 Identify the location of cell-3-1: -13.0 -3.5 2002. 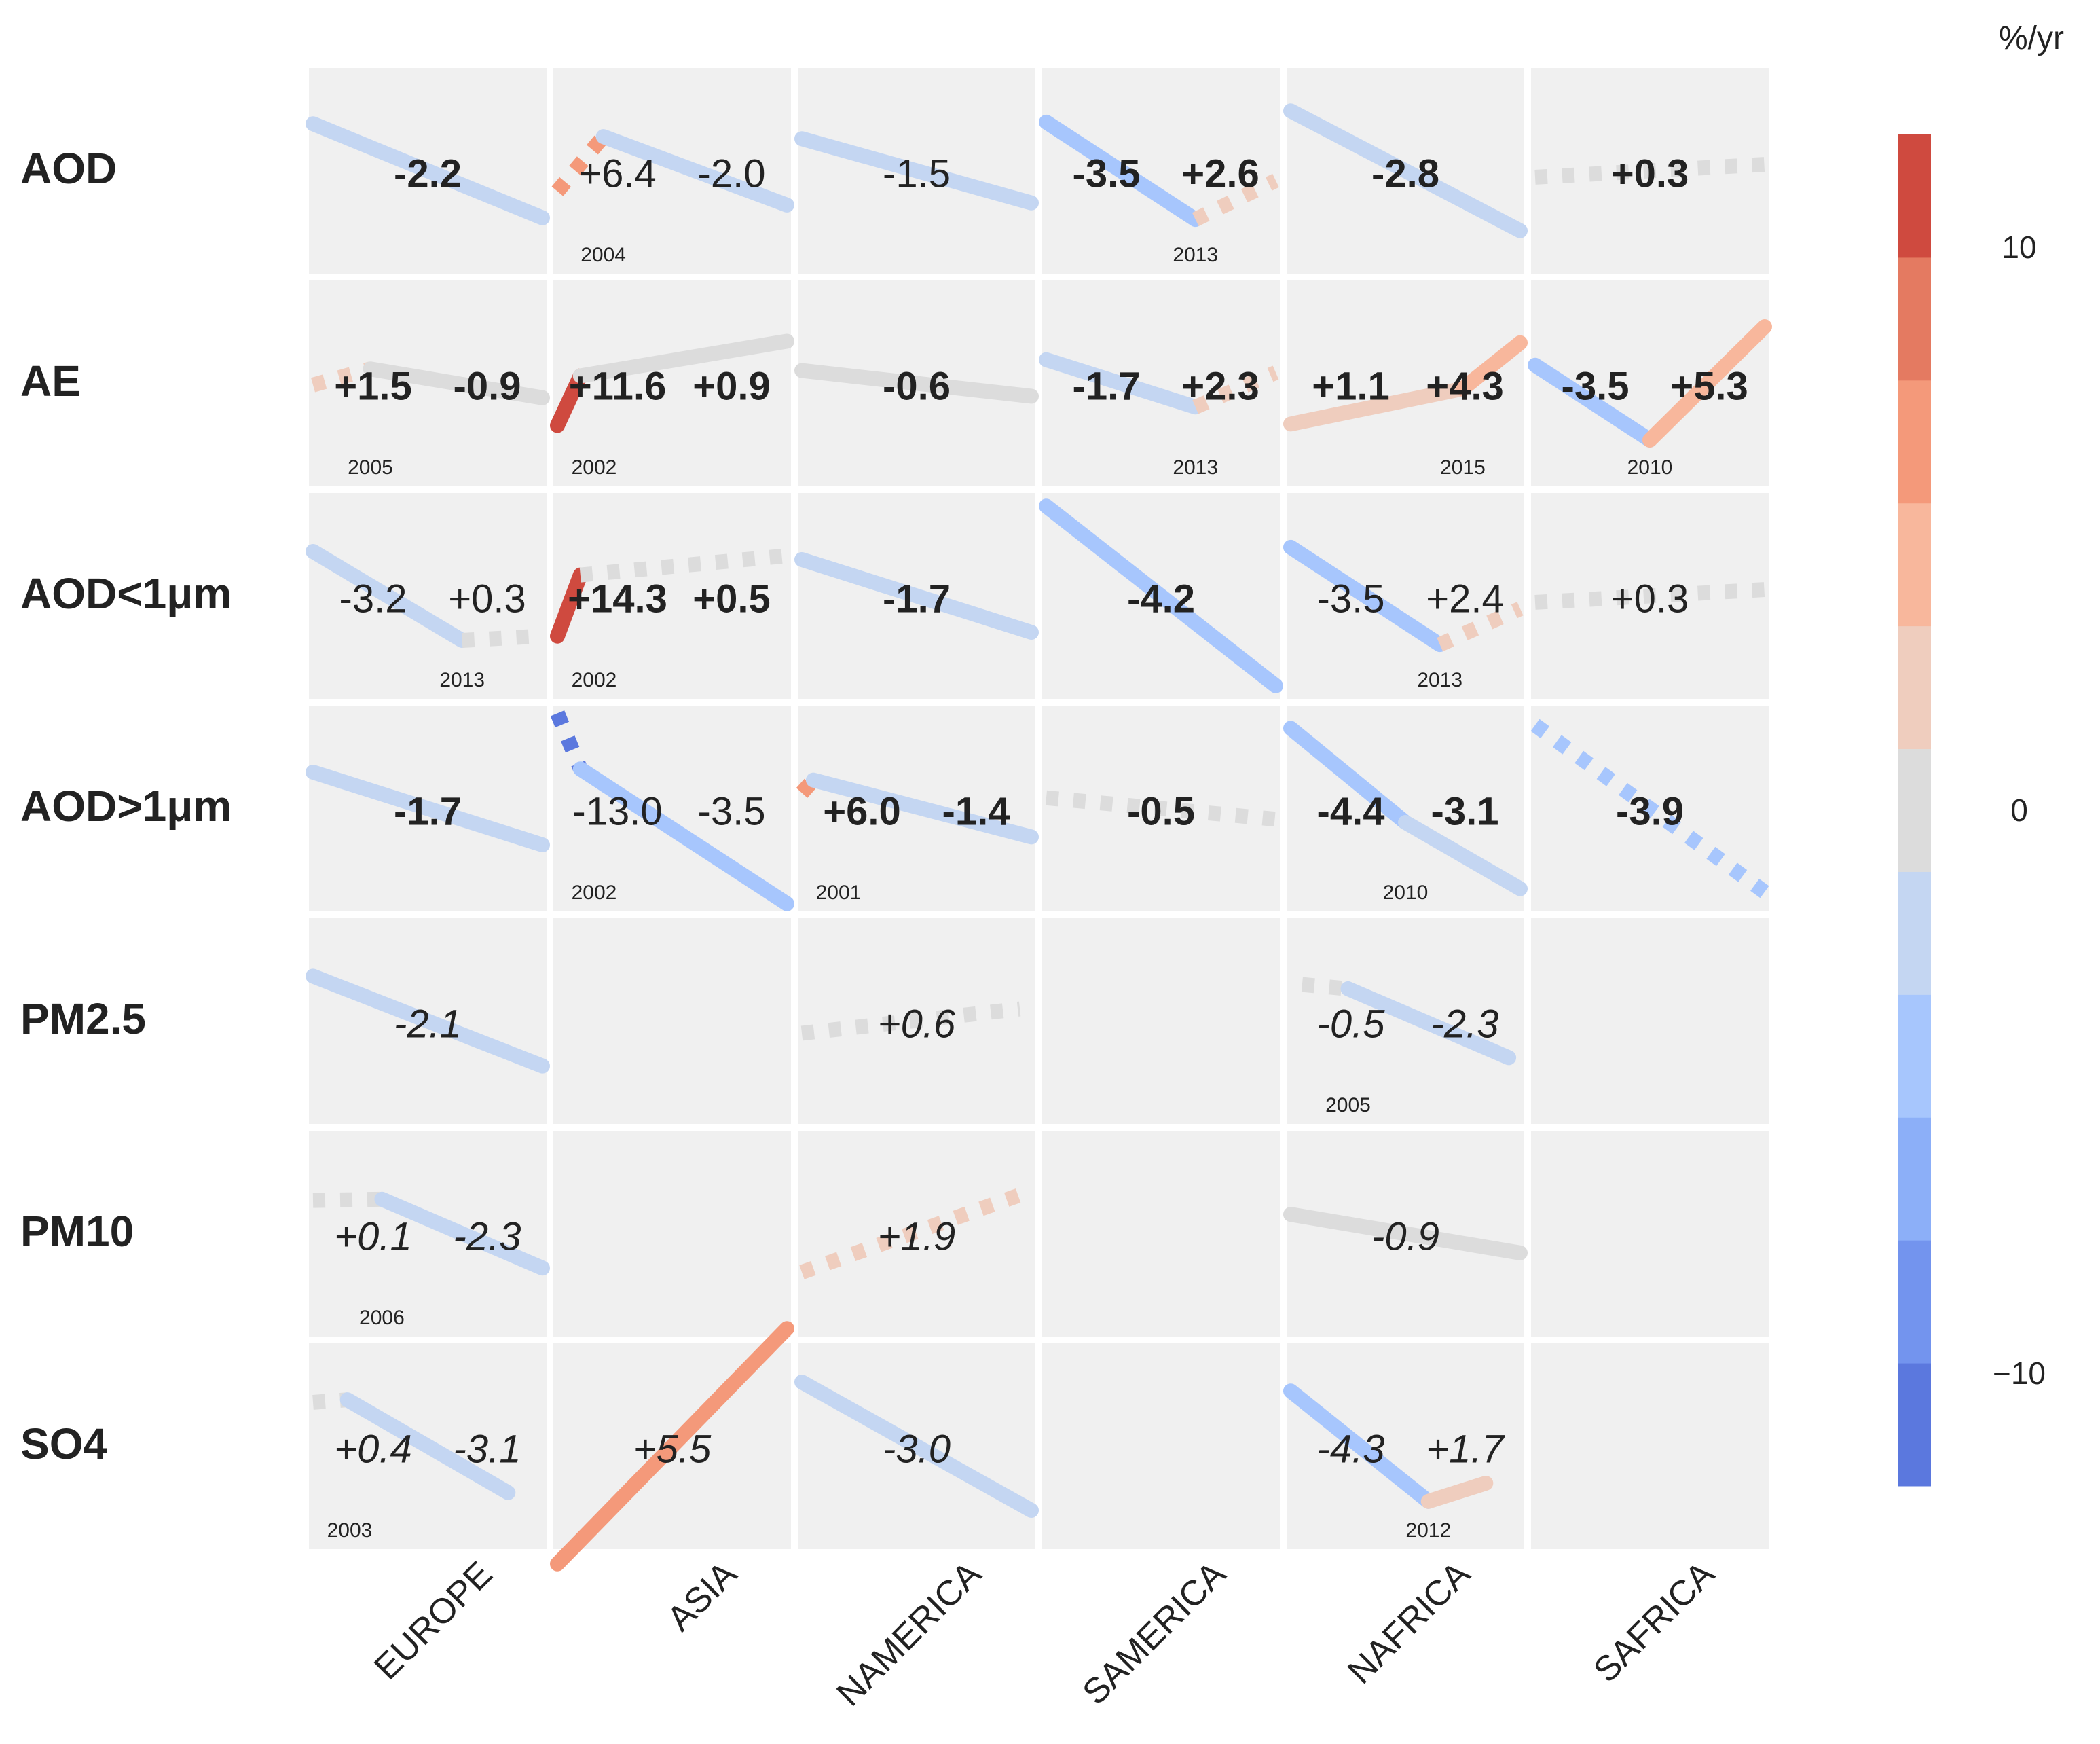
(672, 810).